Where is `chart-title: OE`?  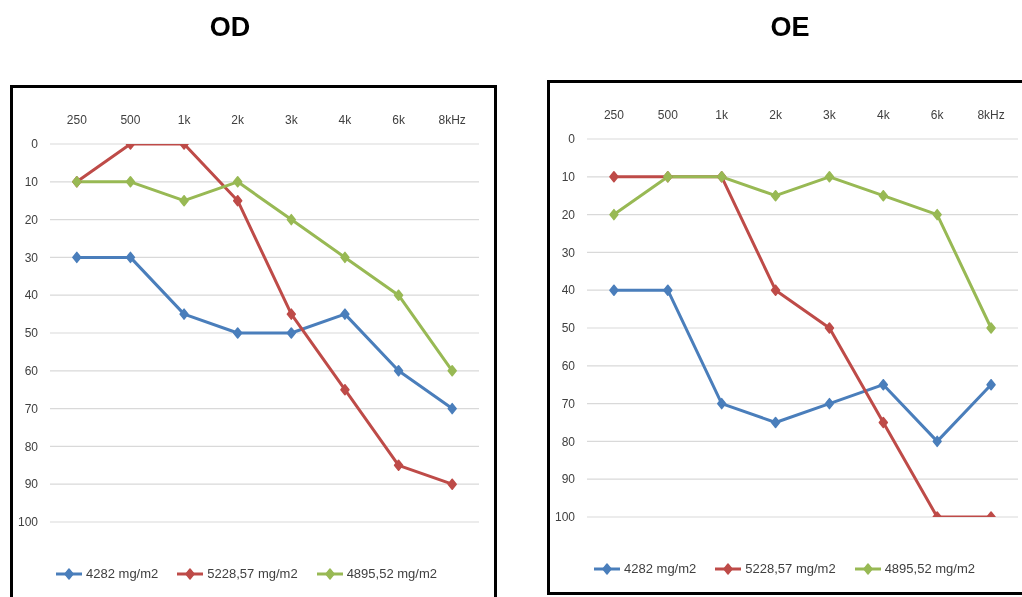 chart-title: OE is located at coordinates (790, 27).